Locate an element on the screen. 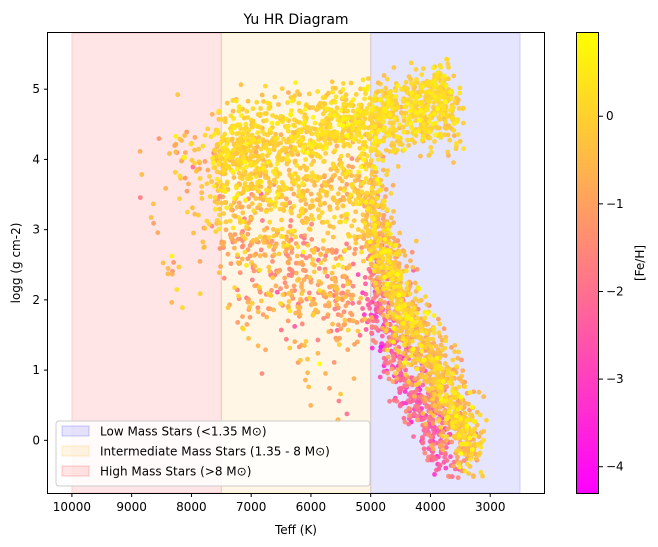 This screenshot has height=547, width=658. colorbar-tick-label: −4 is located at coordinates (615, 467).